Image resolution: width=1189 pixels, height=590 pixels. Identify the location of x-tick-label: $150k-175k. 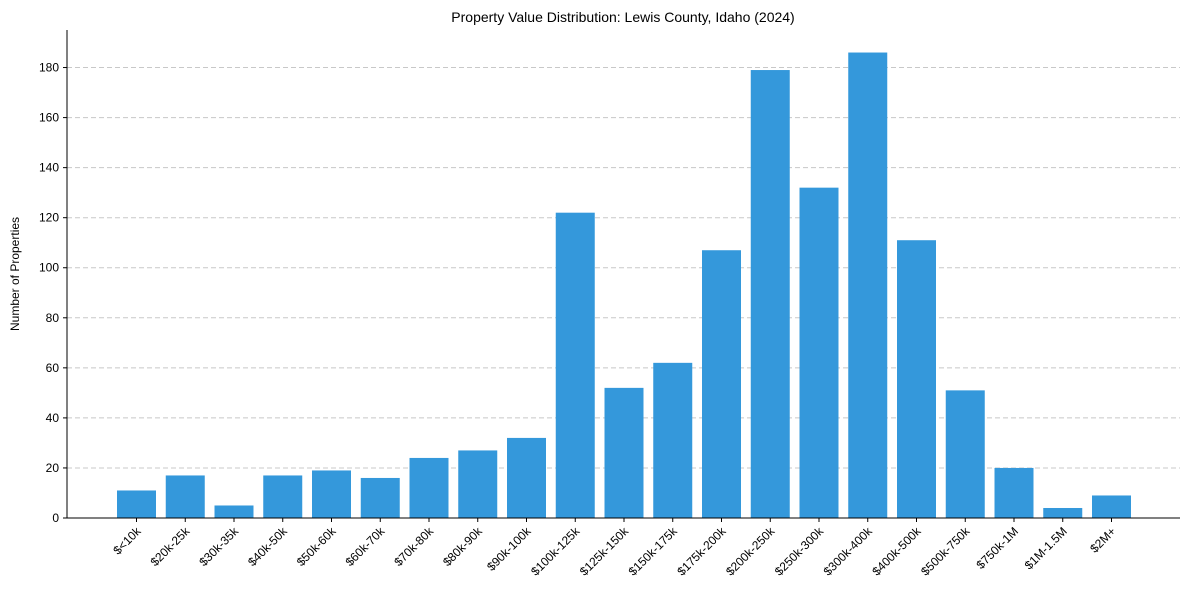
(653, 551).